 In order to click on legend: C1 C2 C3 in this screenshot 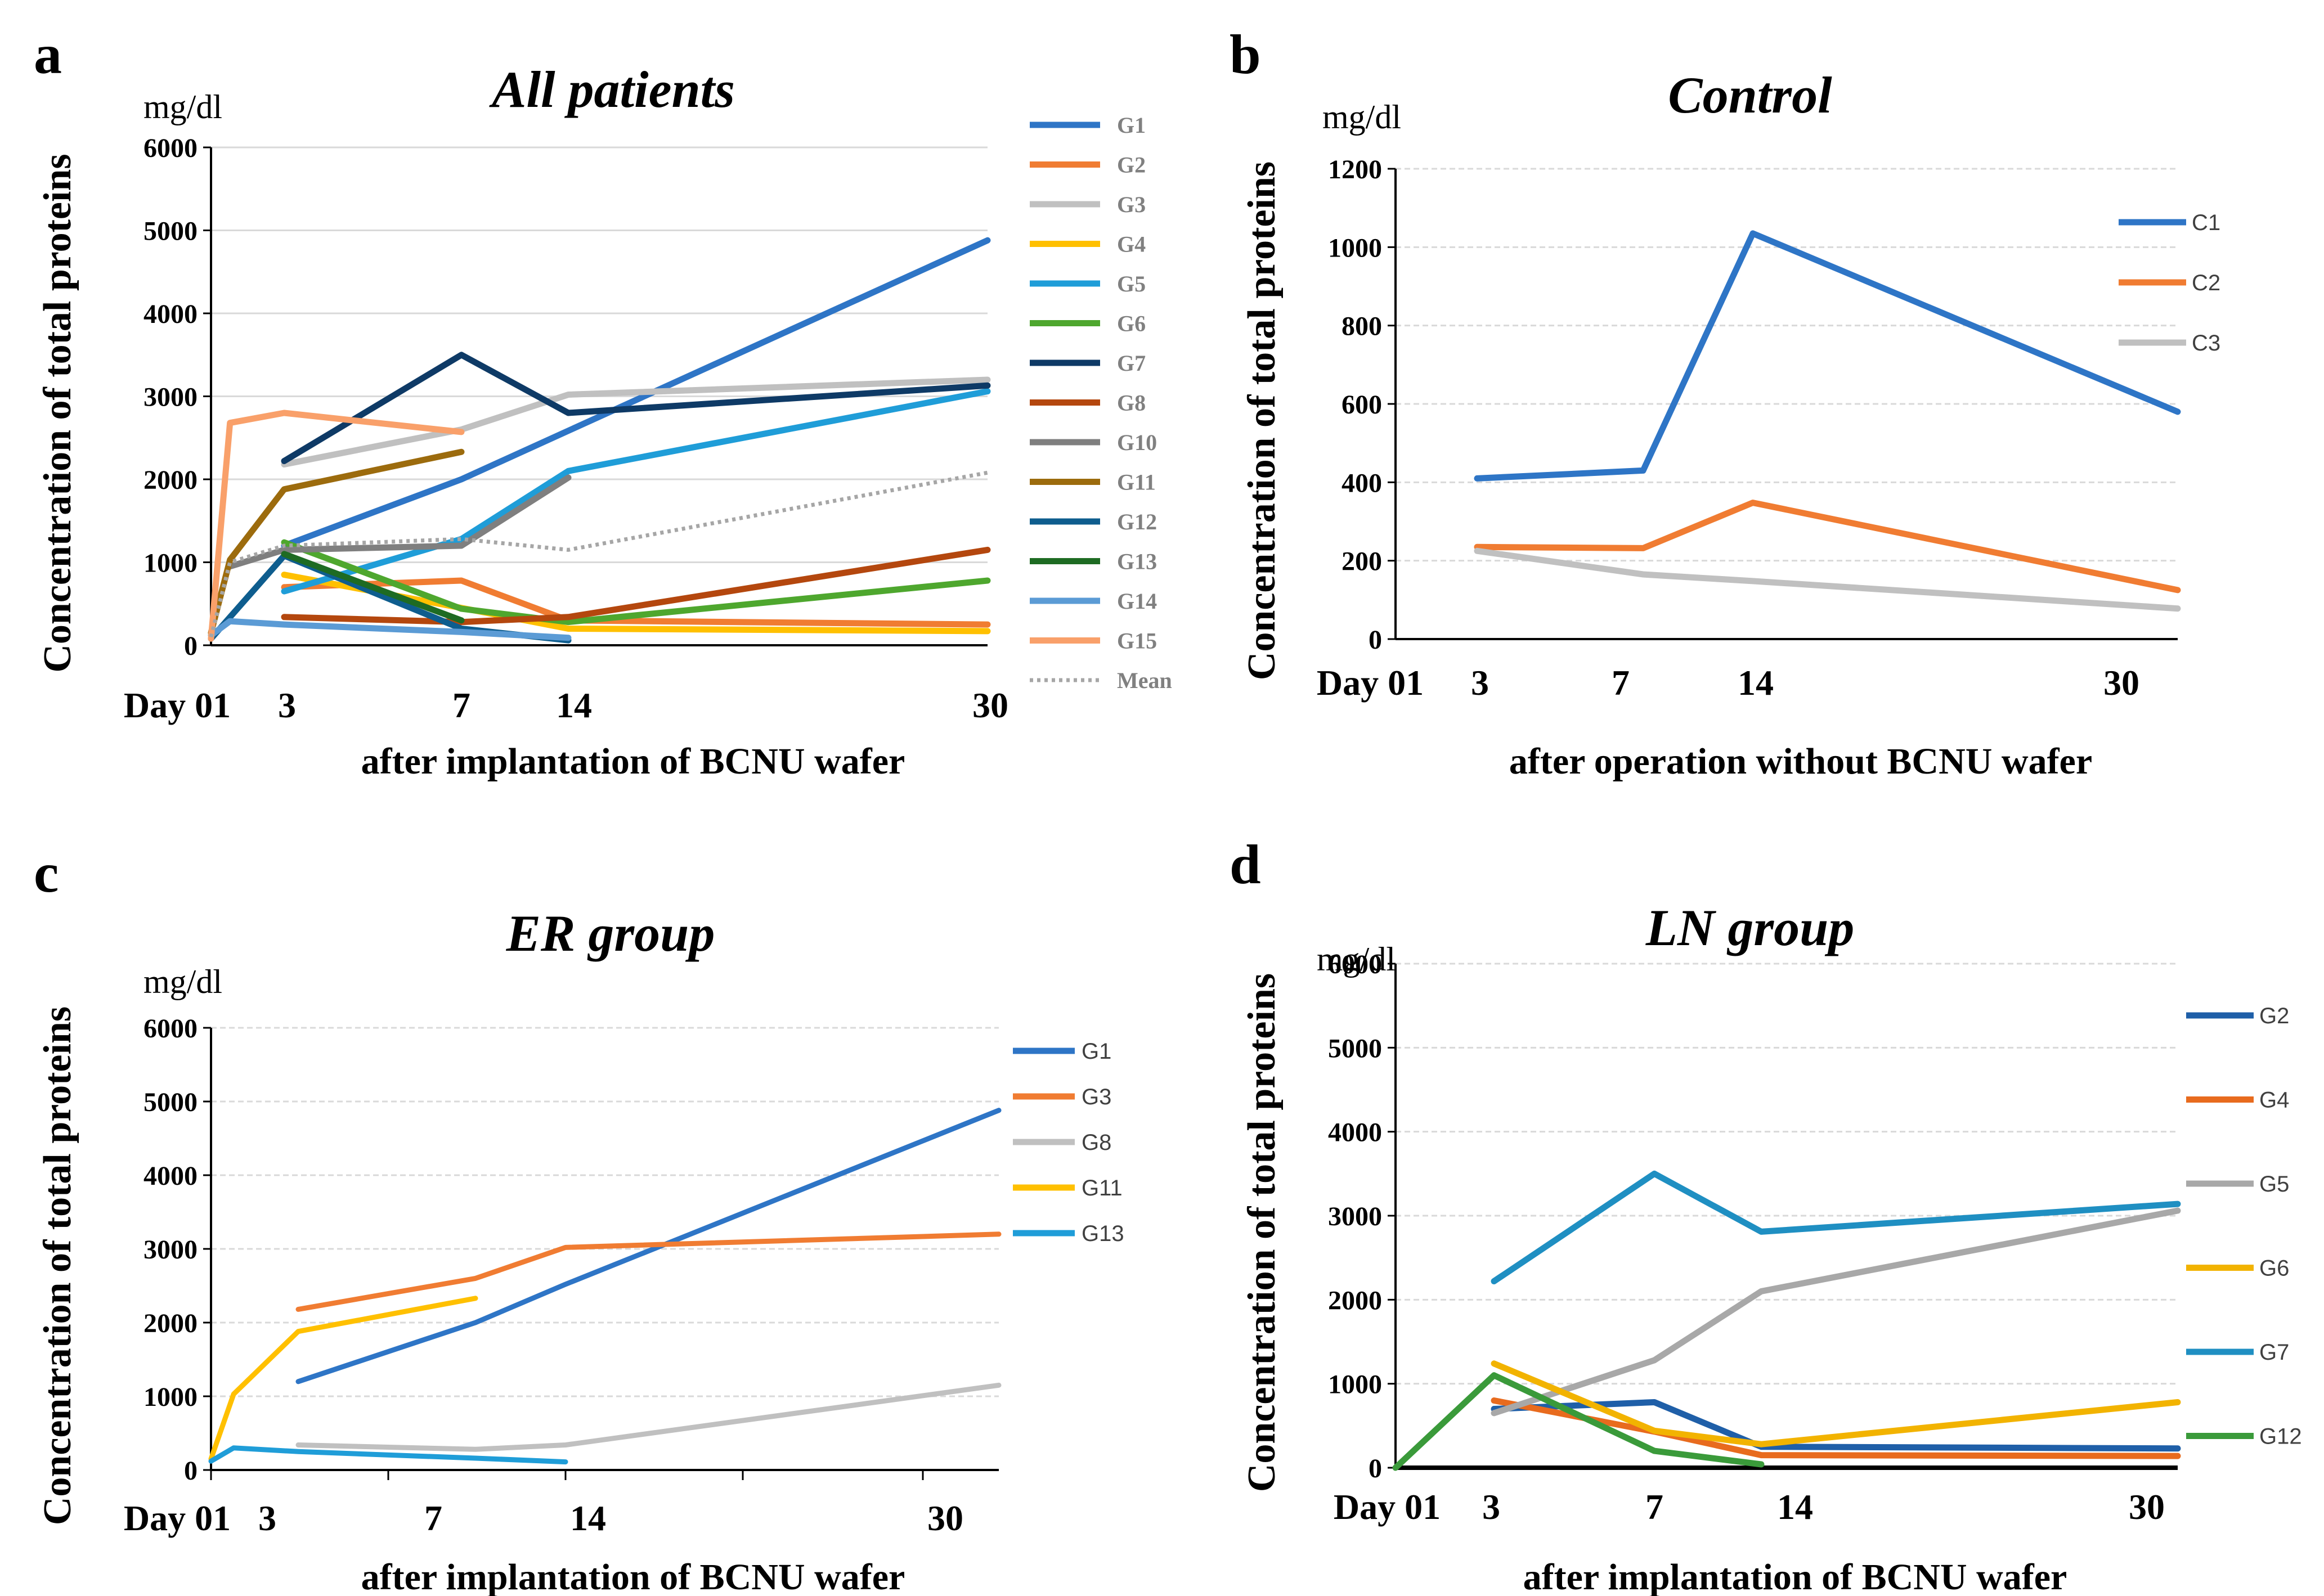, I will do `click(2169, 283)`.